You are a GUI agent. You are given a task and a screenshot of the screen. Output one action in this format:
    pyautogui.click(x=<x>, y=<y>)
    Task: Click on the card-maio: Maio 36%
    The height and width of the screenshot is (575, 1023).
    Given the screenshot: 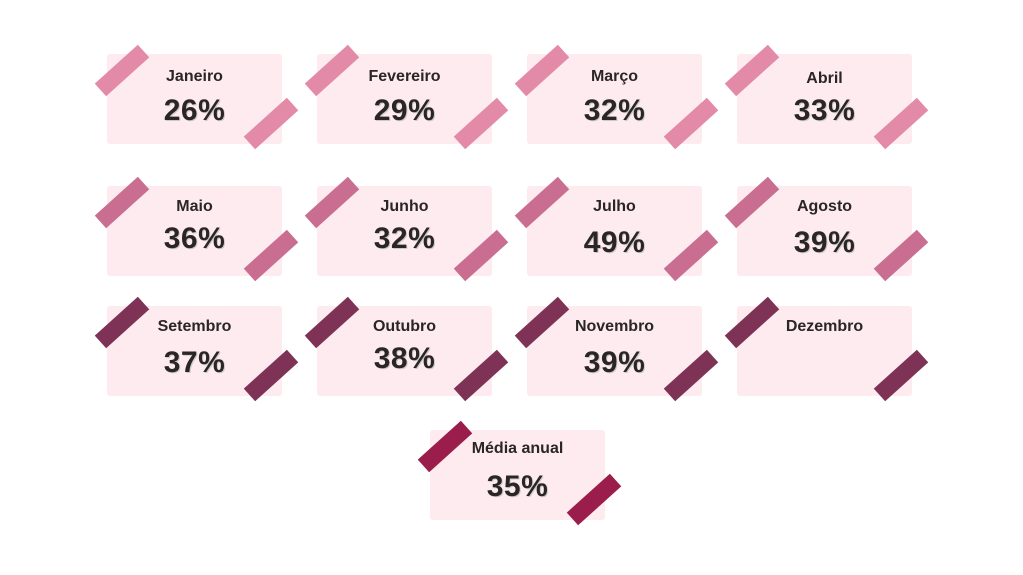 What is the action you would take?
    pyautogui.click(x=196, y=229)
    